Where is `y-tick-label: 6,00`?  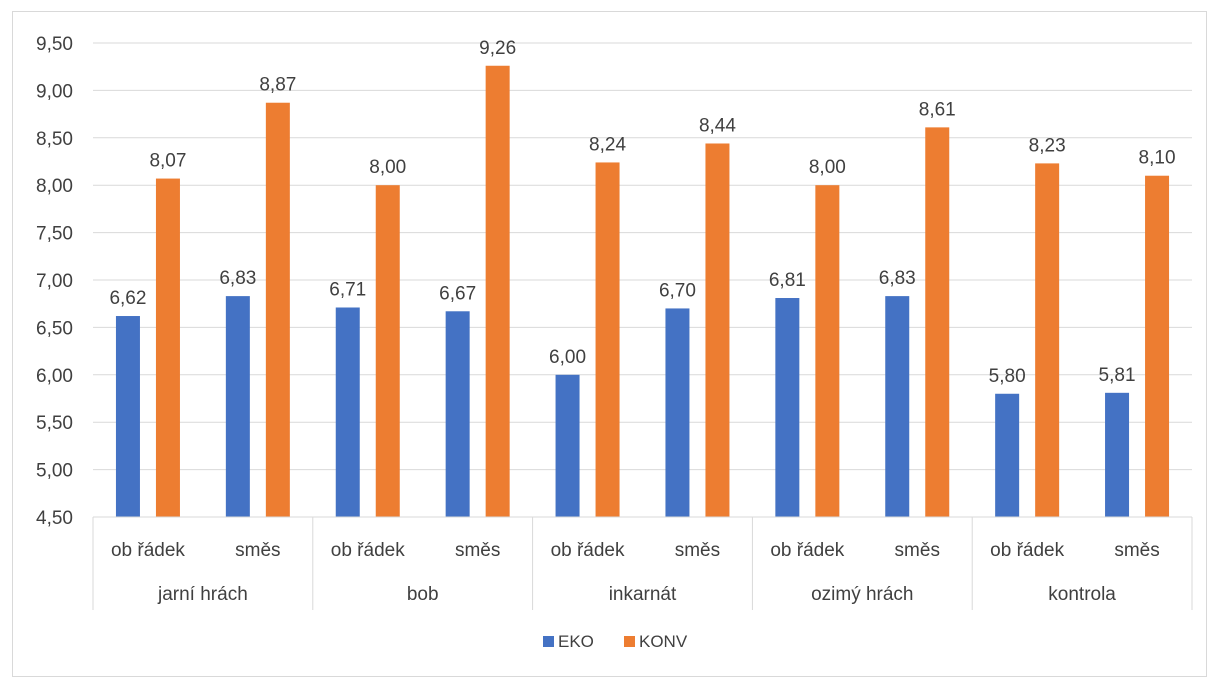
y-tick-label: 6,00 is located at coordinates (54, 376).